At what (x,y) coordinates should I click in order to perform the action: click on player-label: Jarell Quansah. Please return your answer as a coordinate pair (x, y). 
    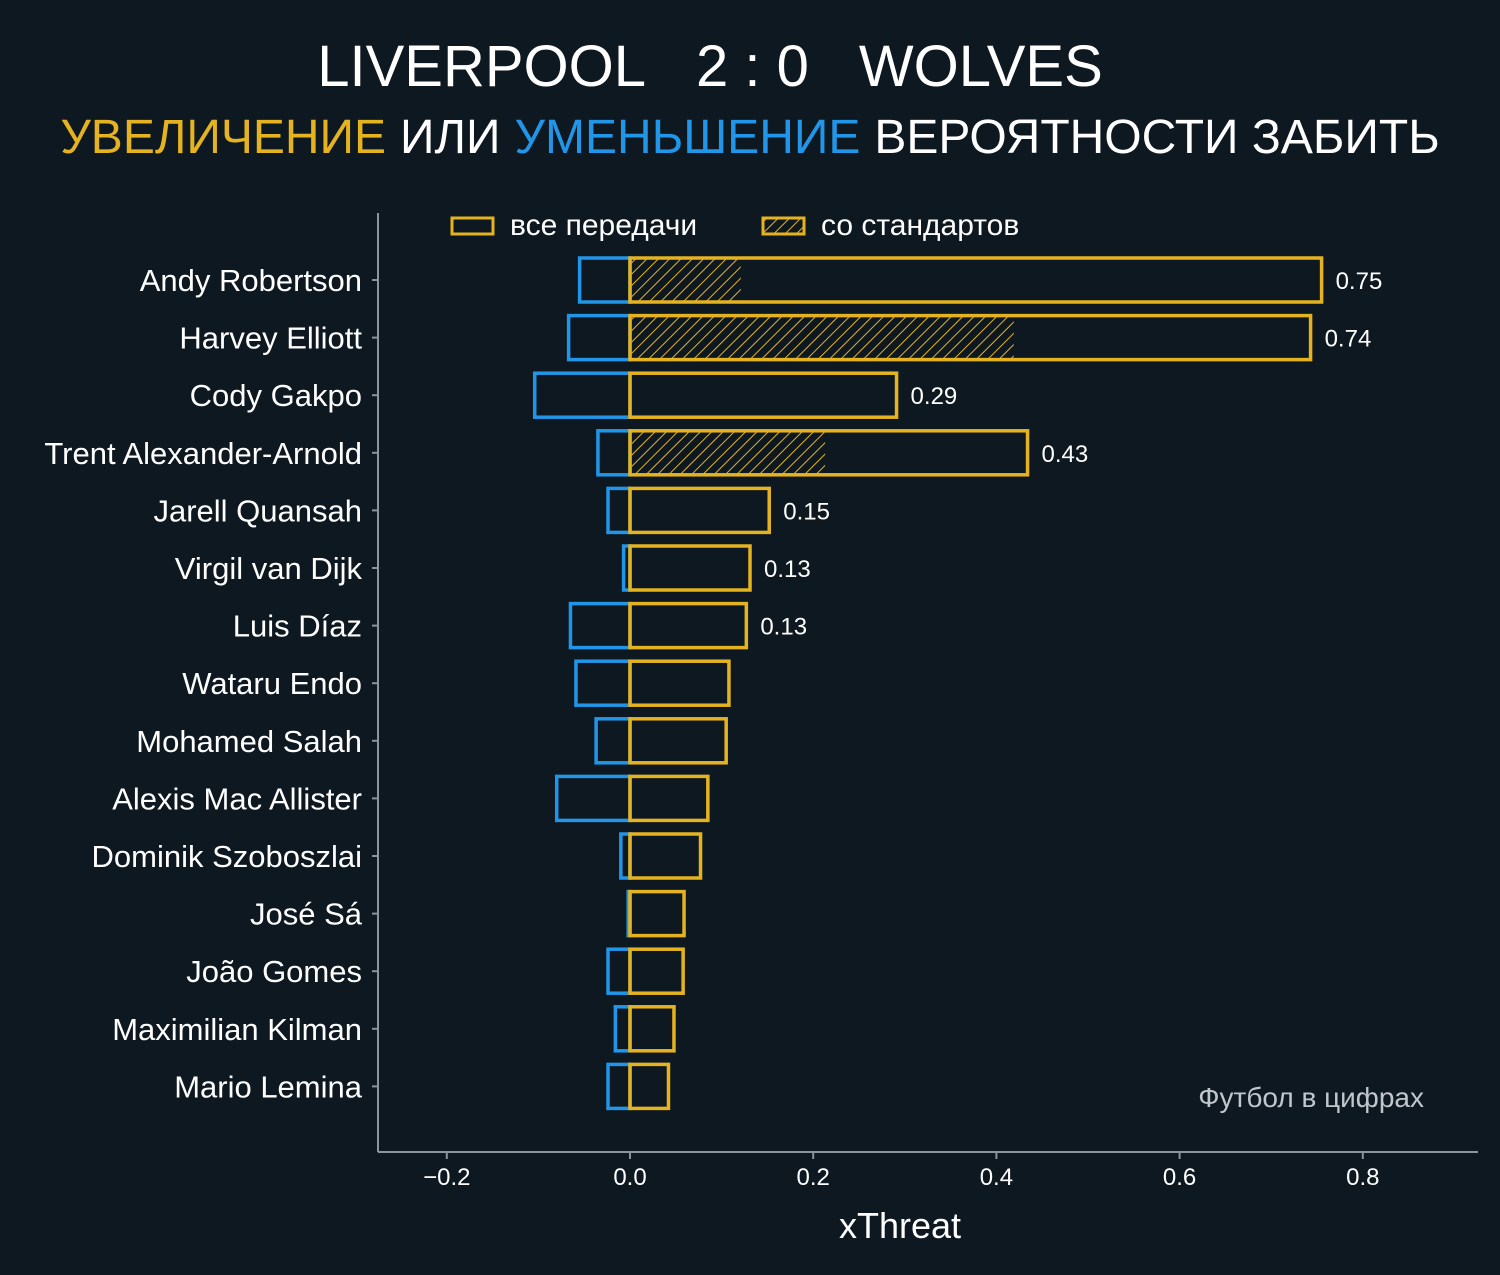
    Looking at the image, I should click on (257, 510).